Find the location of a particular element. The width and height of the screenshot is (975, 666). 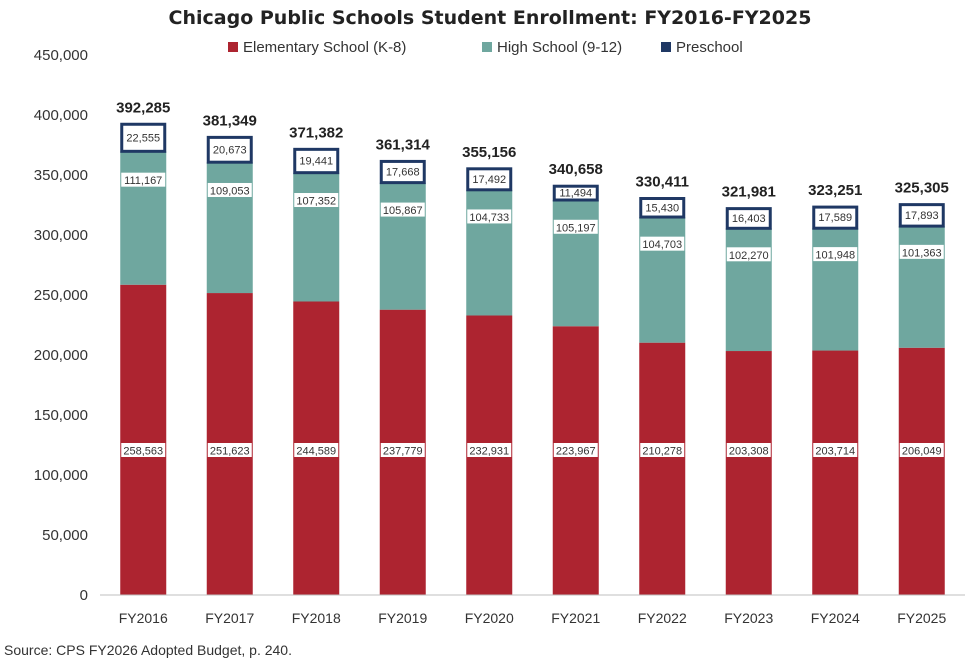

data-label: 244,589 is located at coordinates (316, 452).